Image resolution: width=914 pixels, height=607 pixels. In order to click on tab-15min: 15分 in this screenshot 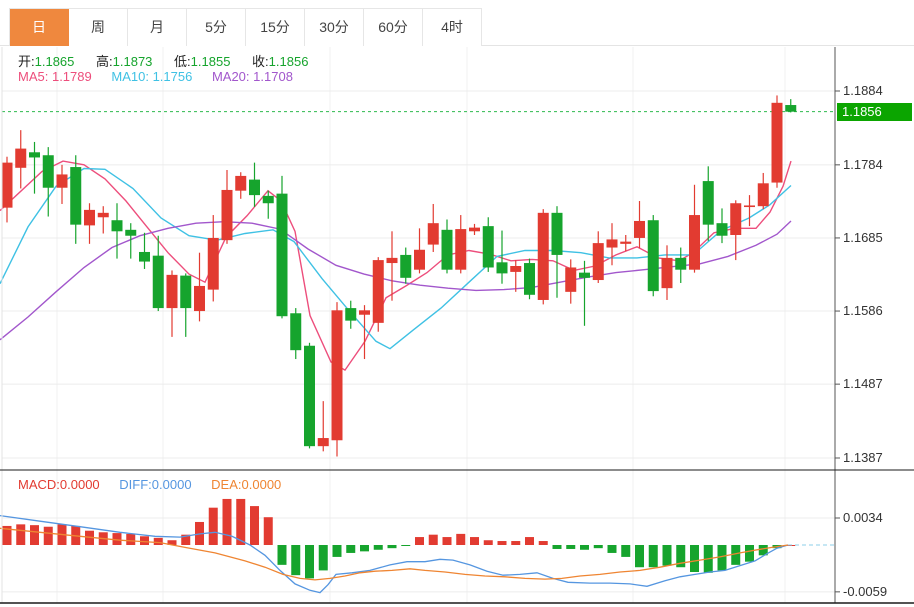, I will do `click(275, 27)`.